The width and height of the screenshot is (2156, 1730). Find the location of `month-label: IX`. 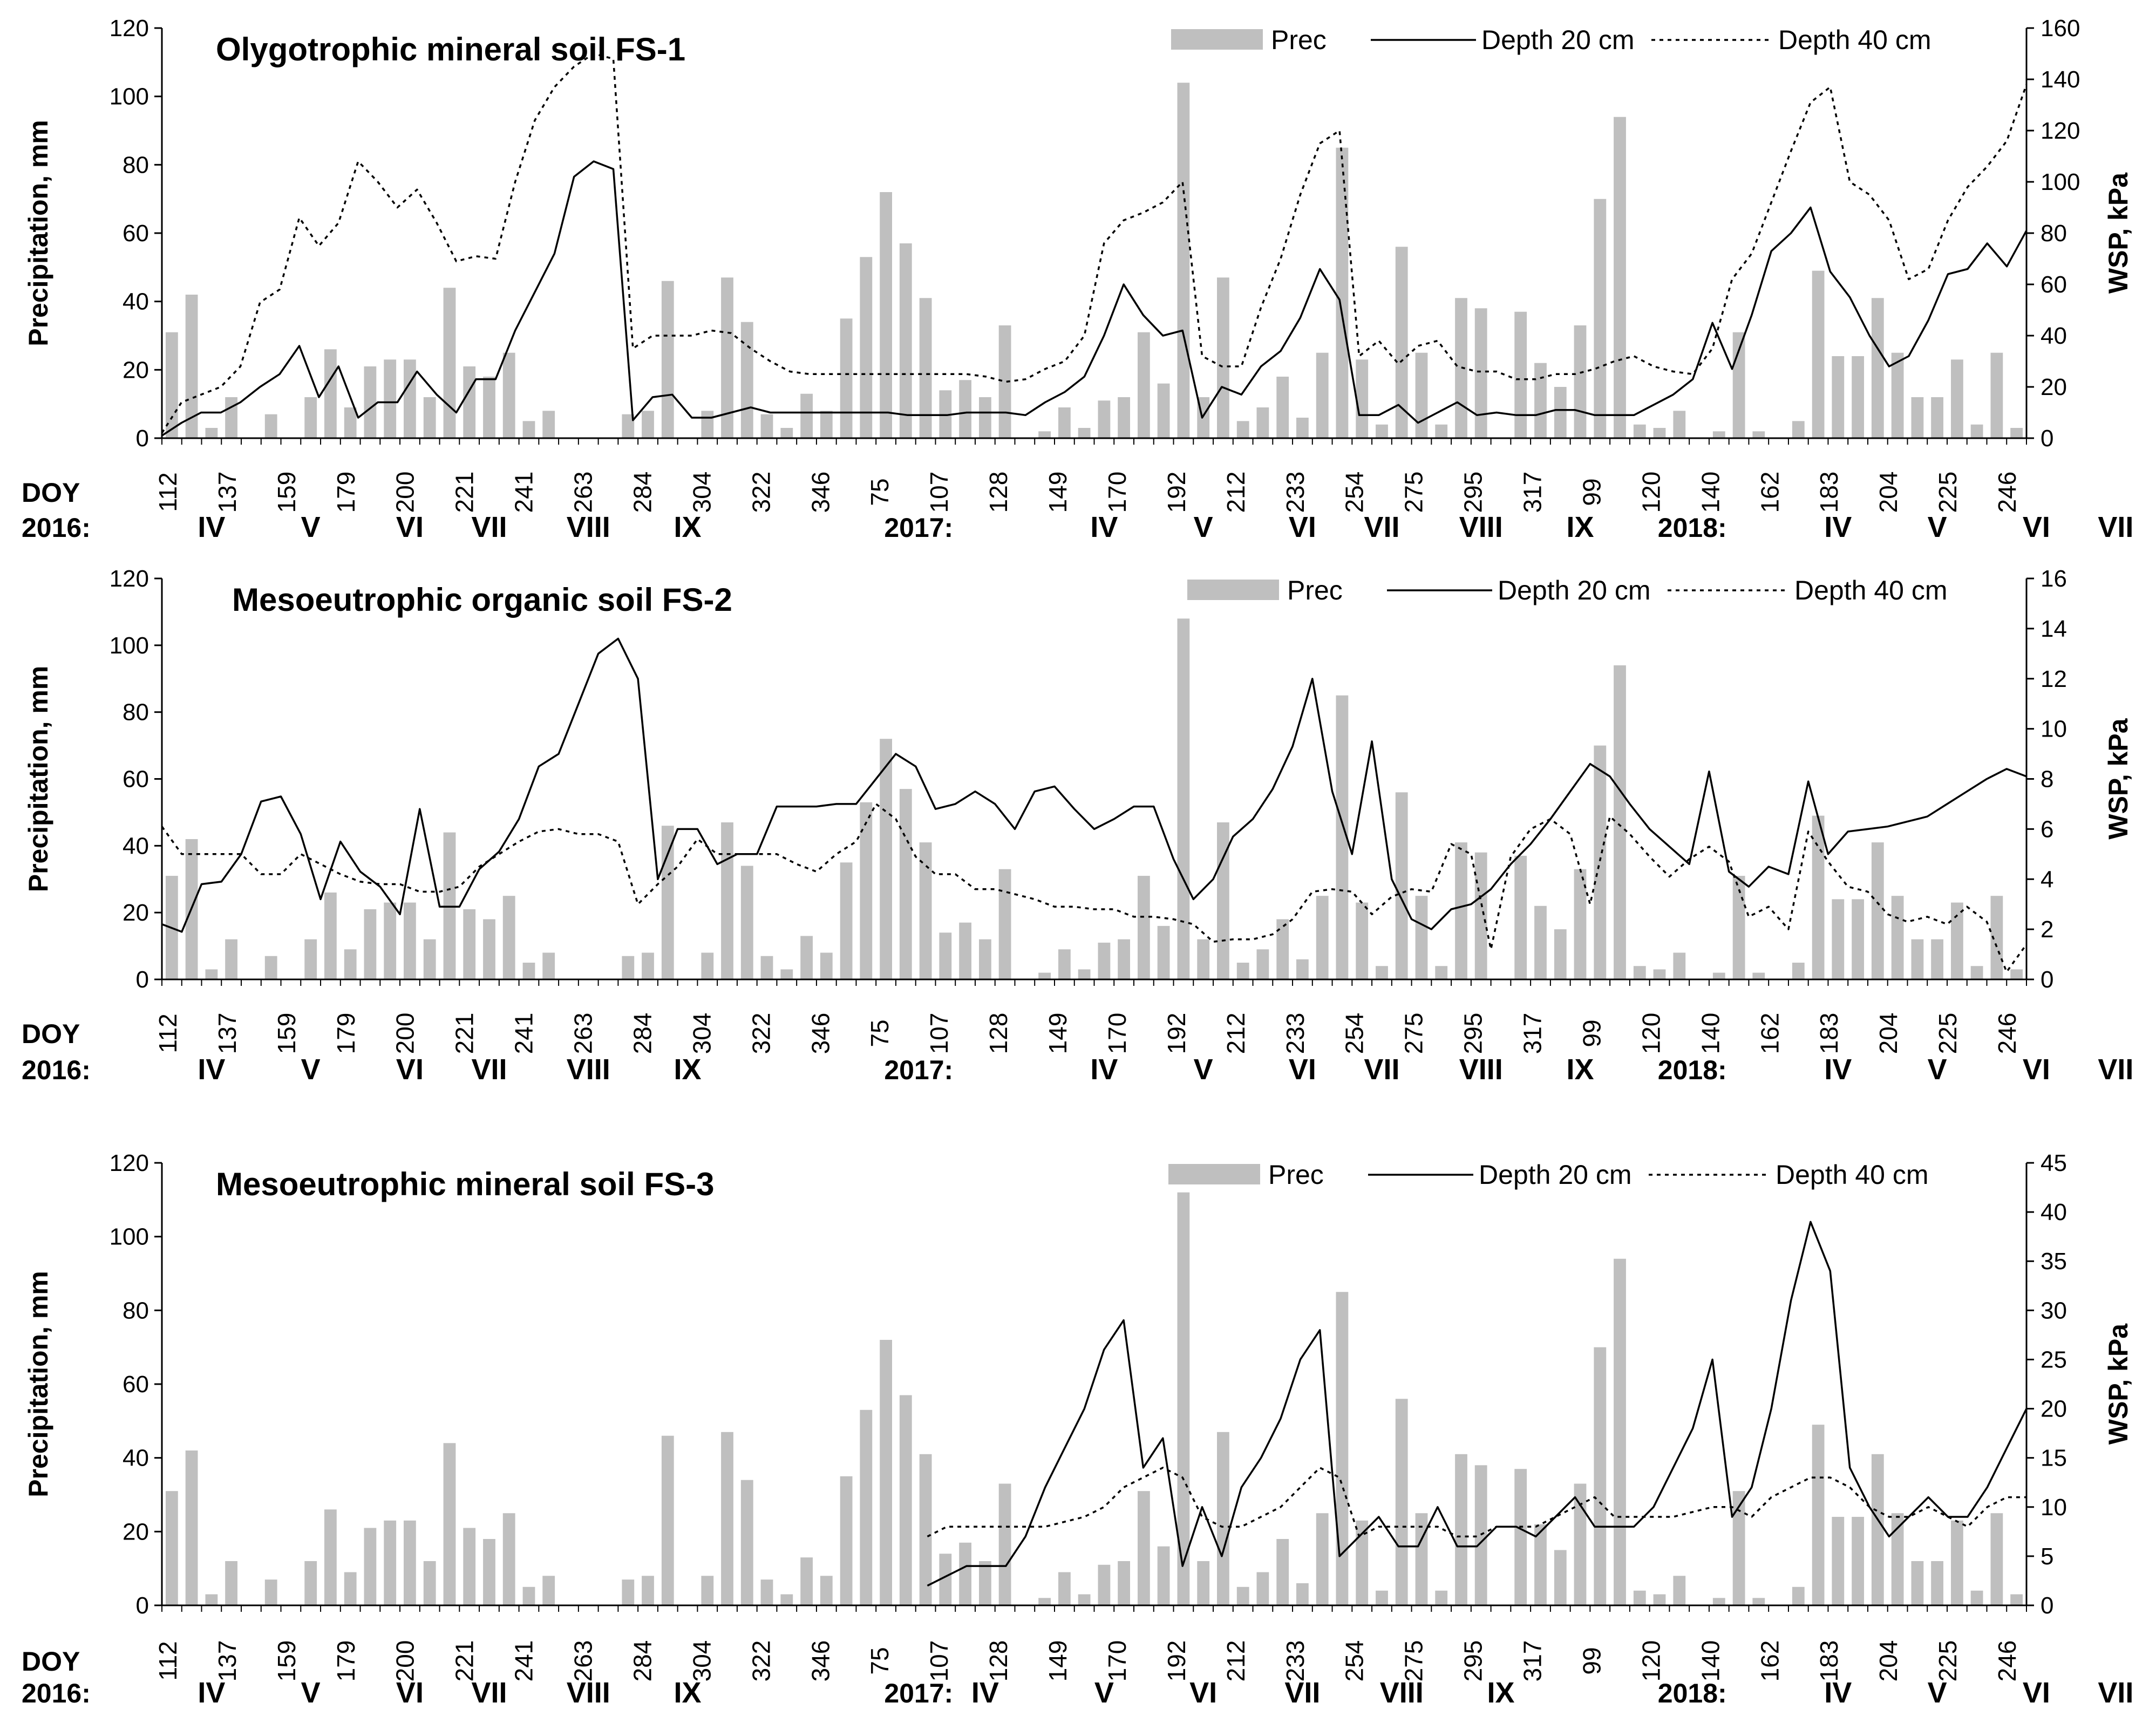

month-label: IX is located at coordinates (688, 527).